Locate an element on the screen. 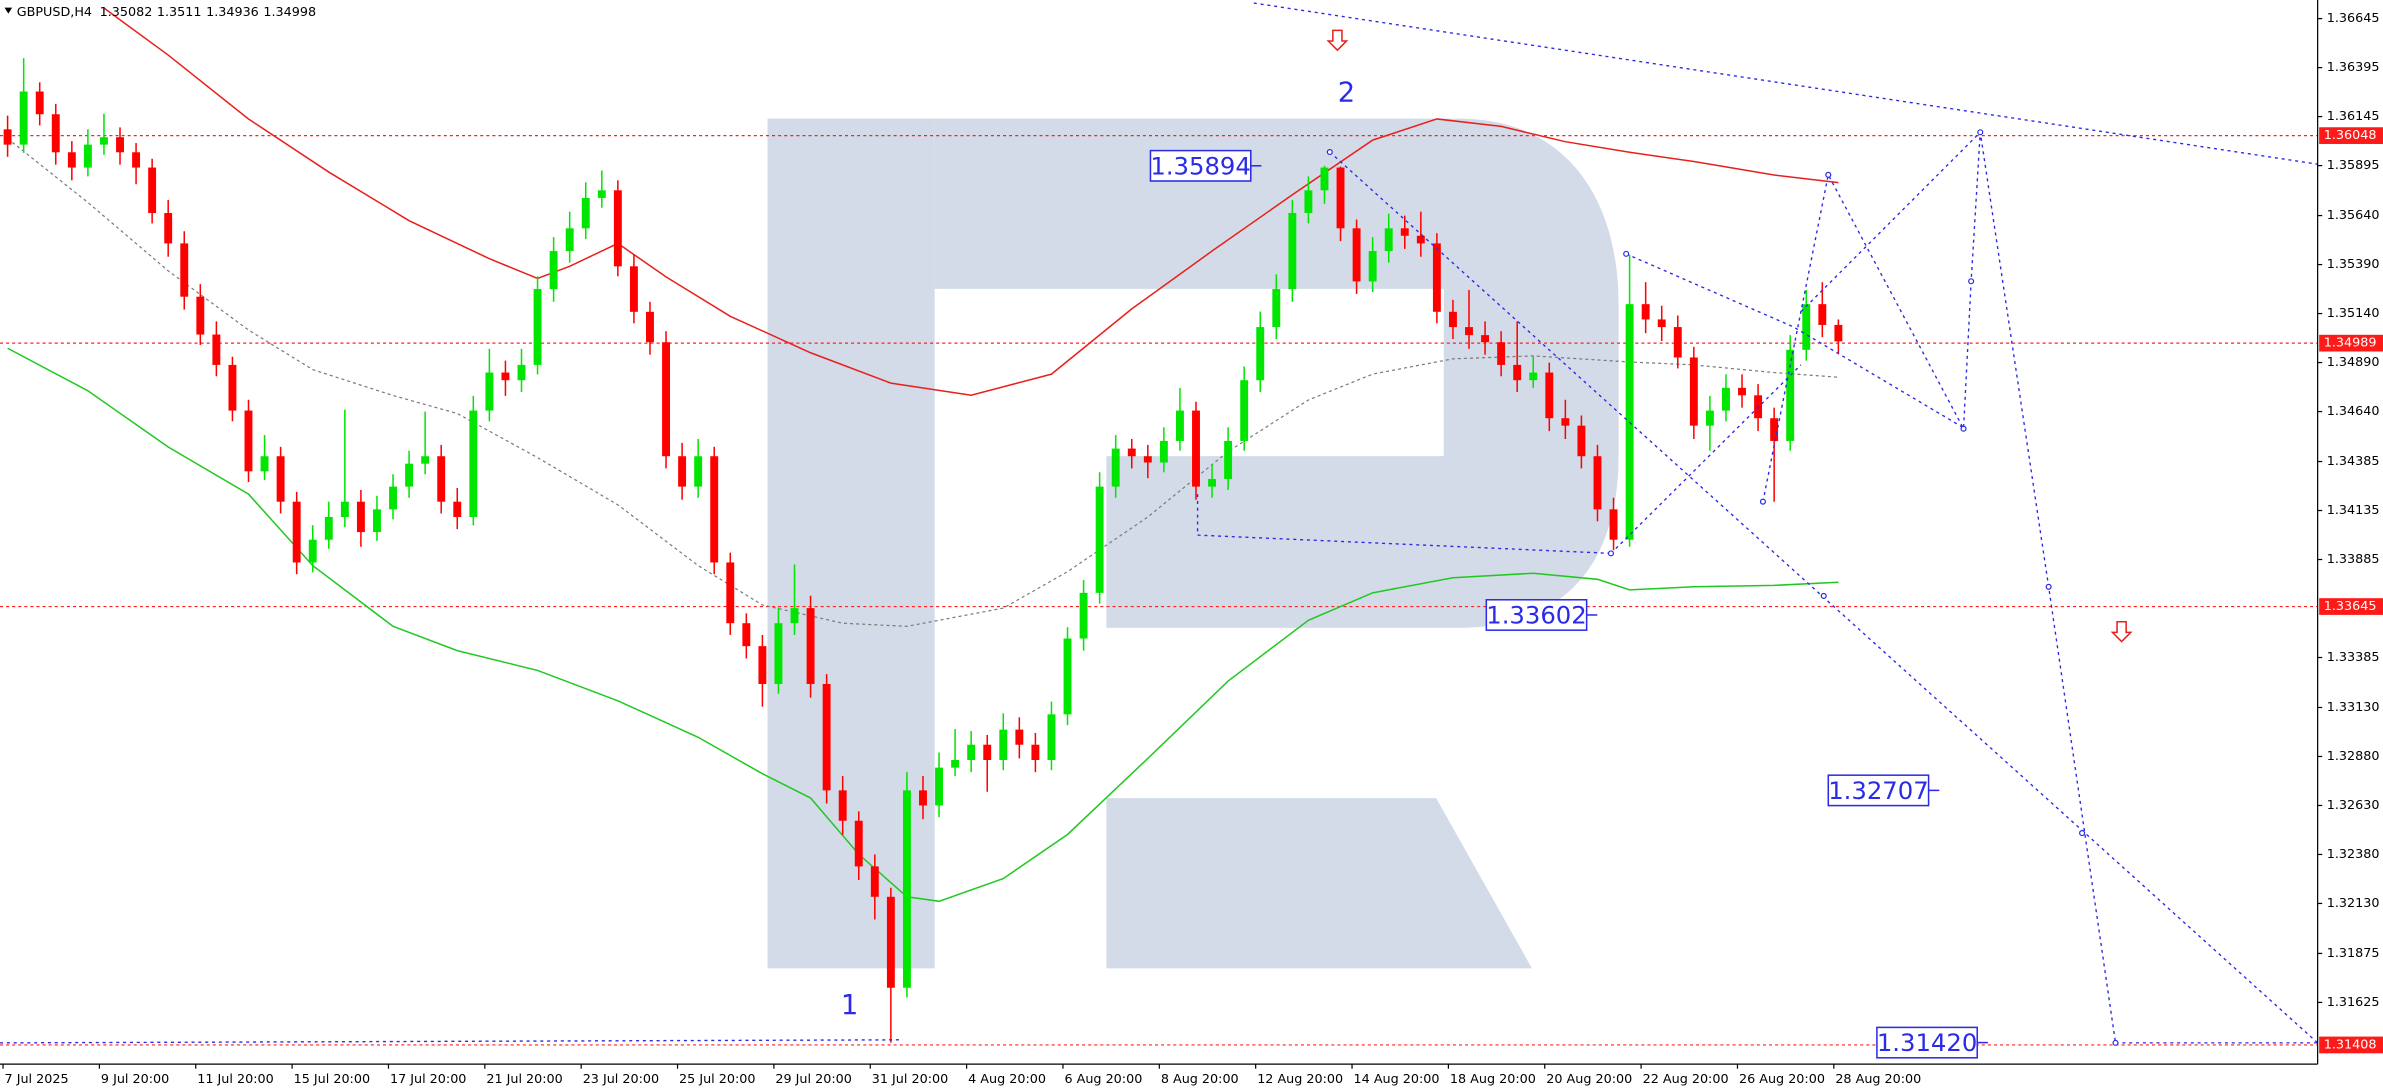 The image size is (2383, 1090). y-tick-label: 1.34385 is located at coordinates (2353, 461).